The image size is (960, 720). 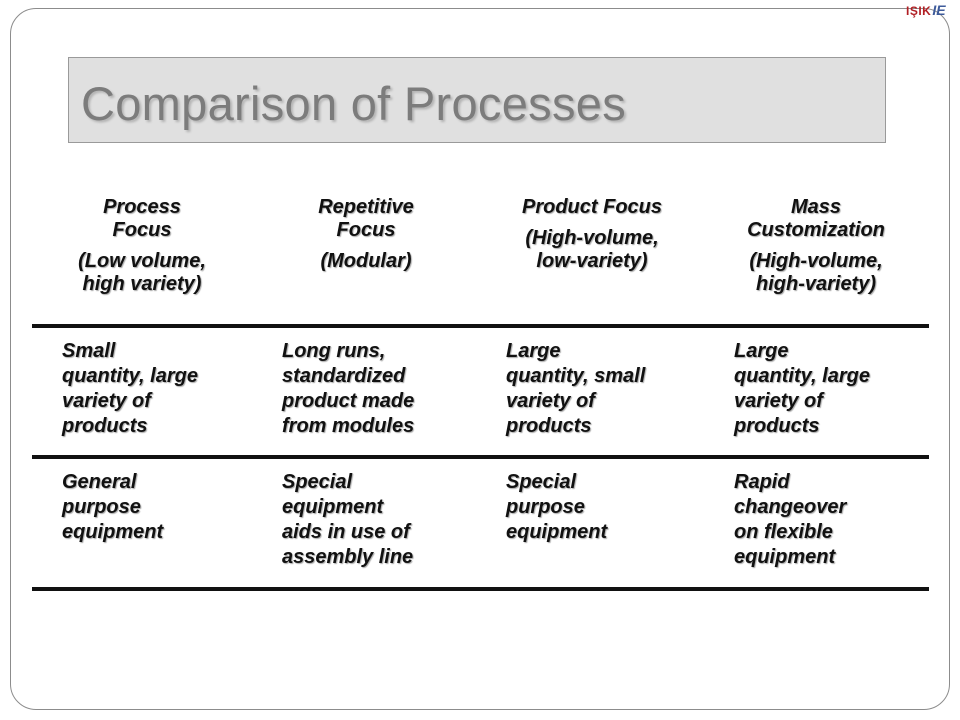 What do you see at coordinates (592, 249) in the screenshot?
I see `header-subtitle: (High-volume, low-variety)` at bounding box center [592, 249].